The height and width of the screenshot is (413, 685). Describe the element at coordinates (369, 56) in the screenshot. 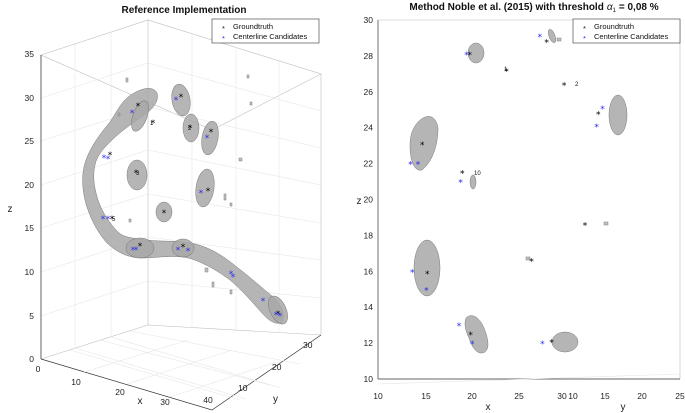

I see `tick-label: 28` at that location.